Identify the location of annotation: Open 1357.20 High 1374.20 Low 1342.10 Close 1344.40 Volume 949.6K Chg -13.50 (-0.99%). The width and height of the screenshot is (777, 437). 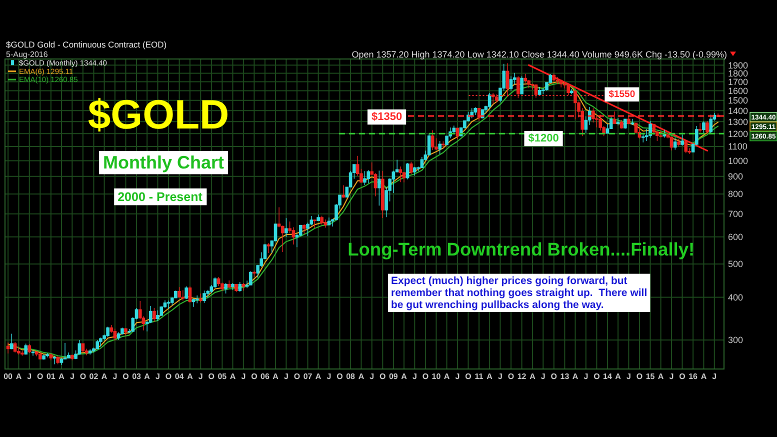
(539, 55).